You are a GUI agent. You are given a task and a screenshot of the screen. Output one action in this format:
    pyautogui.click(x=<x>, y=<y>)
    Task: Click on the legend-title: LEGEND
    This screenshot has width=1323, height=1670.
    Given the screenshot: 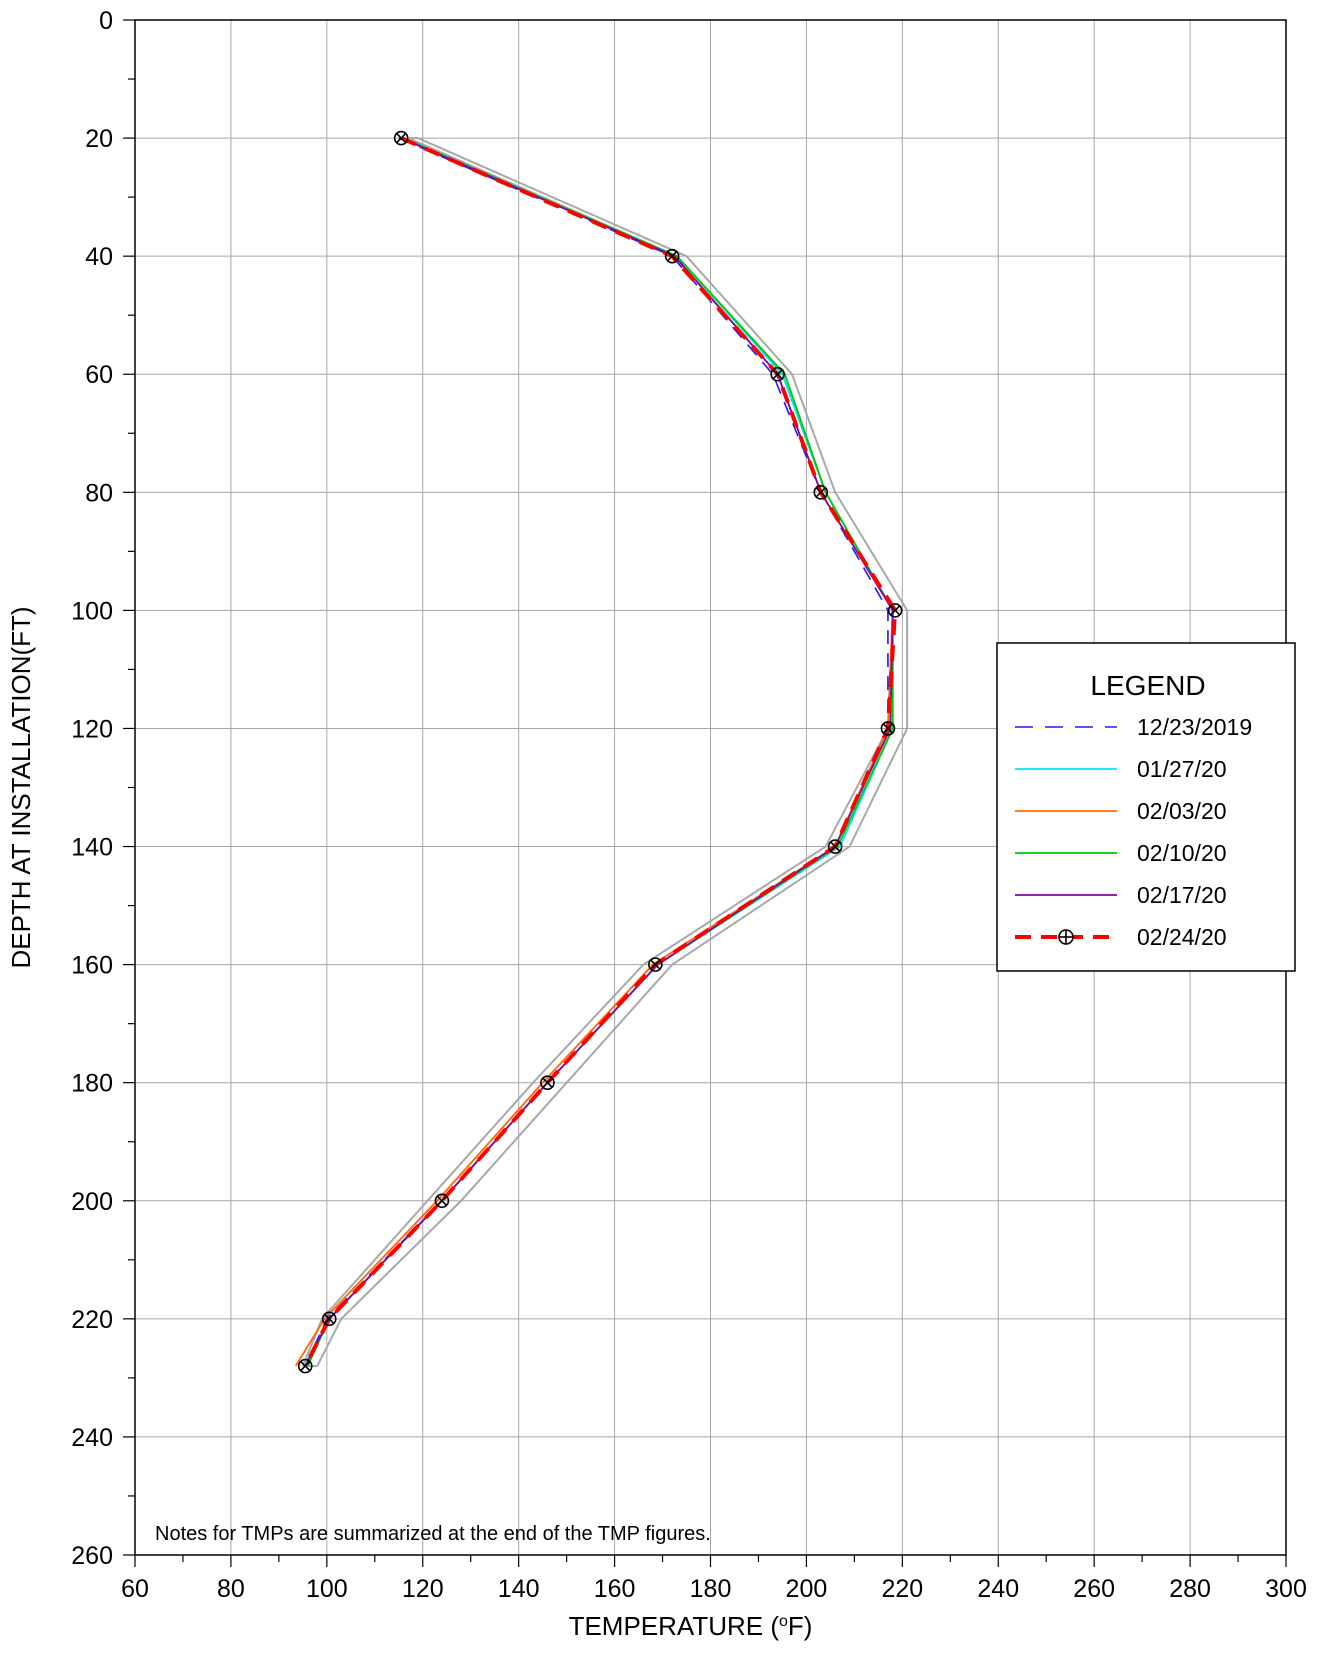 What is the action you would take?
    pyautogui.click(x=1147, y=685)
    